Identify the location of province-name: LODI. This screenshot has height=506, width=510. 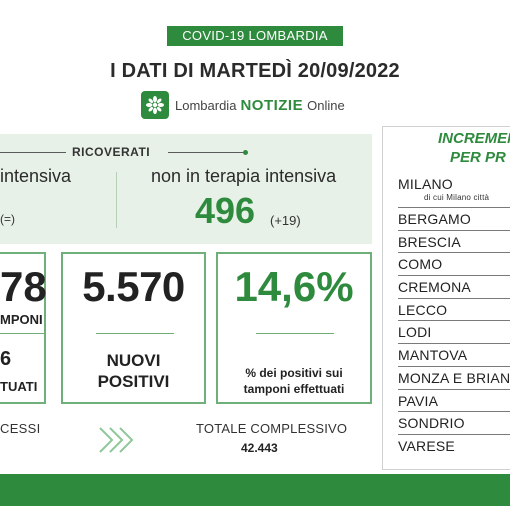
(415, 332).